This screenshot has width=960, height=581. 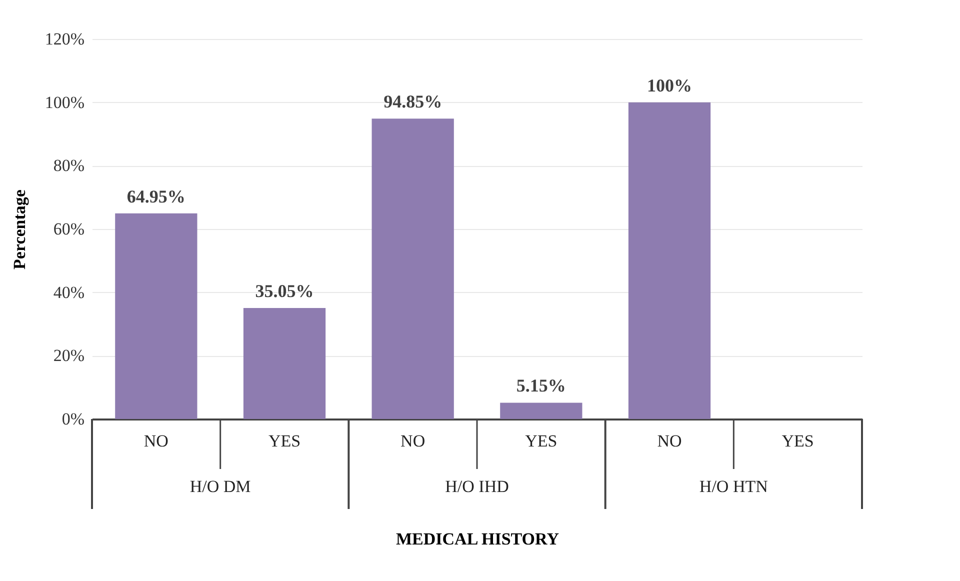 What do you see at coordinates (669, 85) in the screenshot?
I see `data-label: 100%` at bounding box center [669, 85].